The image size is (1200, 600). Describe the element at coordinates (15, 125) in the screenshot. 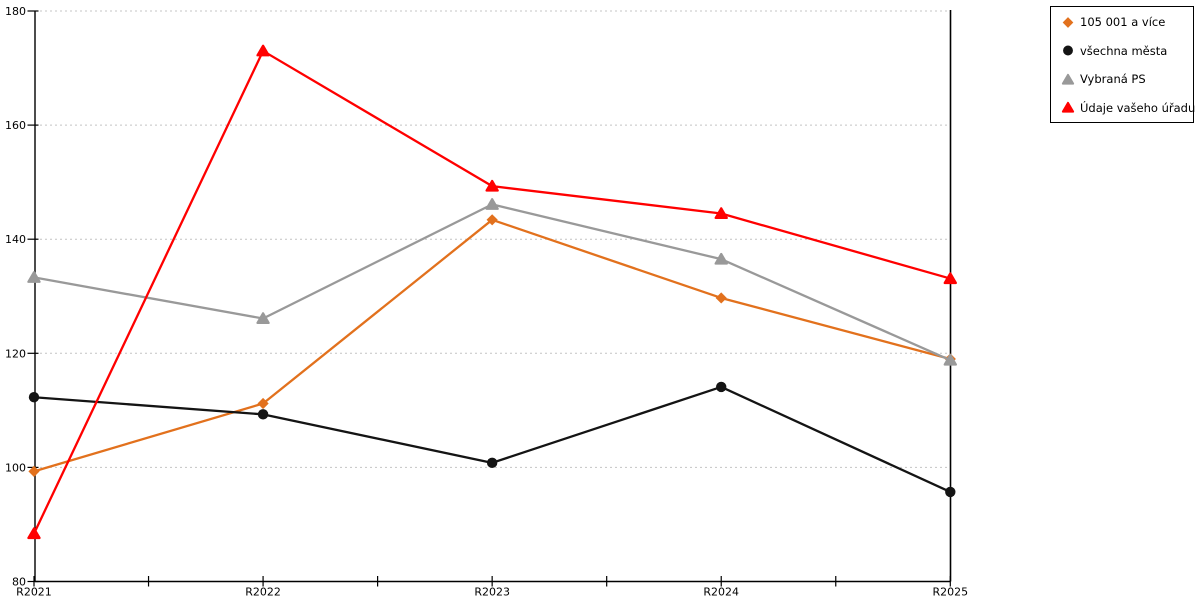

I see `y-tick-label: 160` at that location.